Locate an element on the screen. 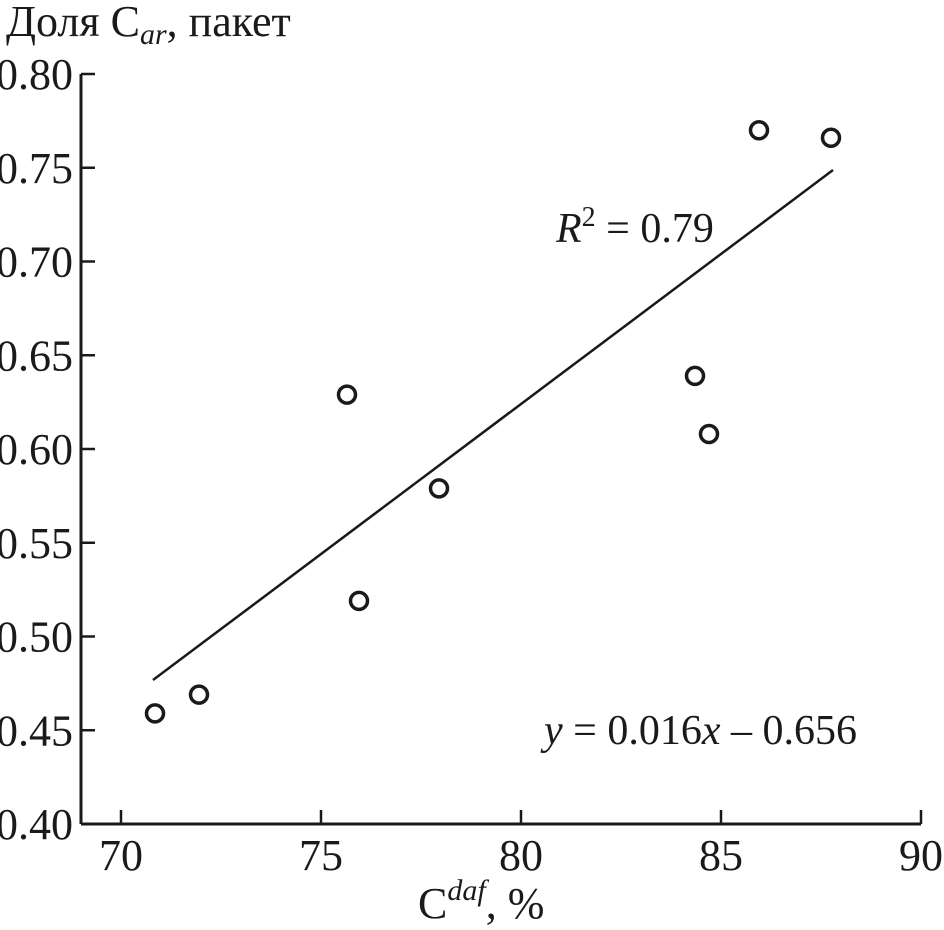  regression-equation: y = 0.016x – 0.656 is located at coordinates (698, 731).